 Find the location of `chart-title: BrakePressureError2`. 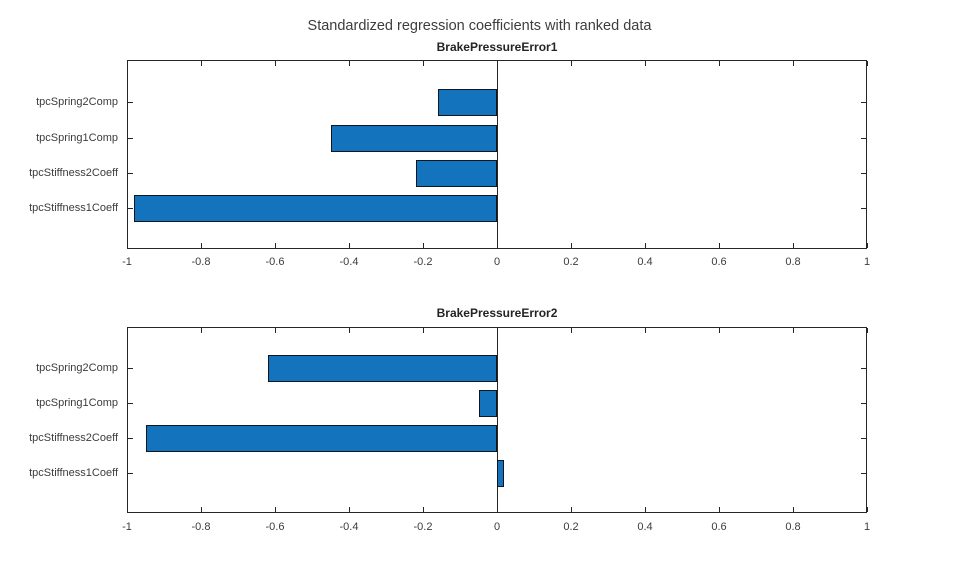

chart-title: BrakePressureError2 is located at coordinates (497, 313).